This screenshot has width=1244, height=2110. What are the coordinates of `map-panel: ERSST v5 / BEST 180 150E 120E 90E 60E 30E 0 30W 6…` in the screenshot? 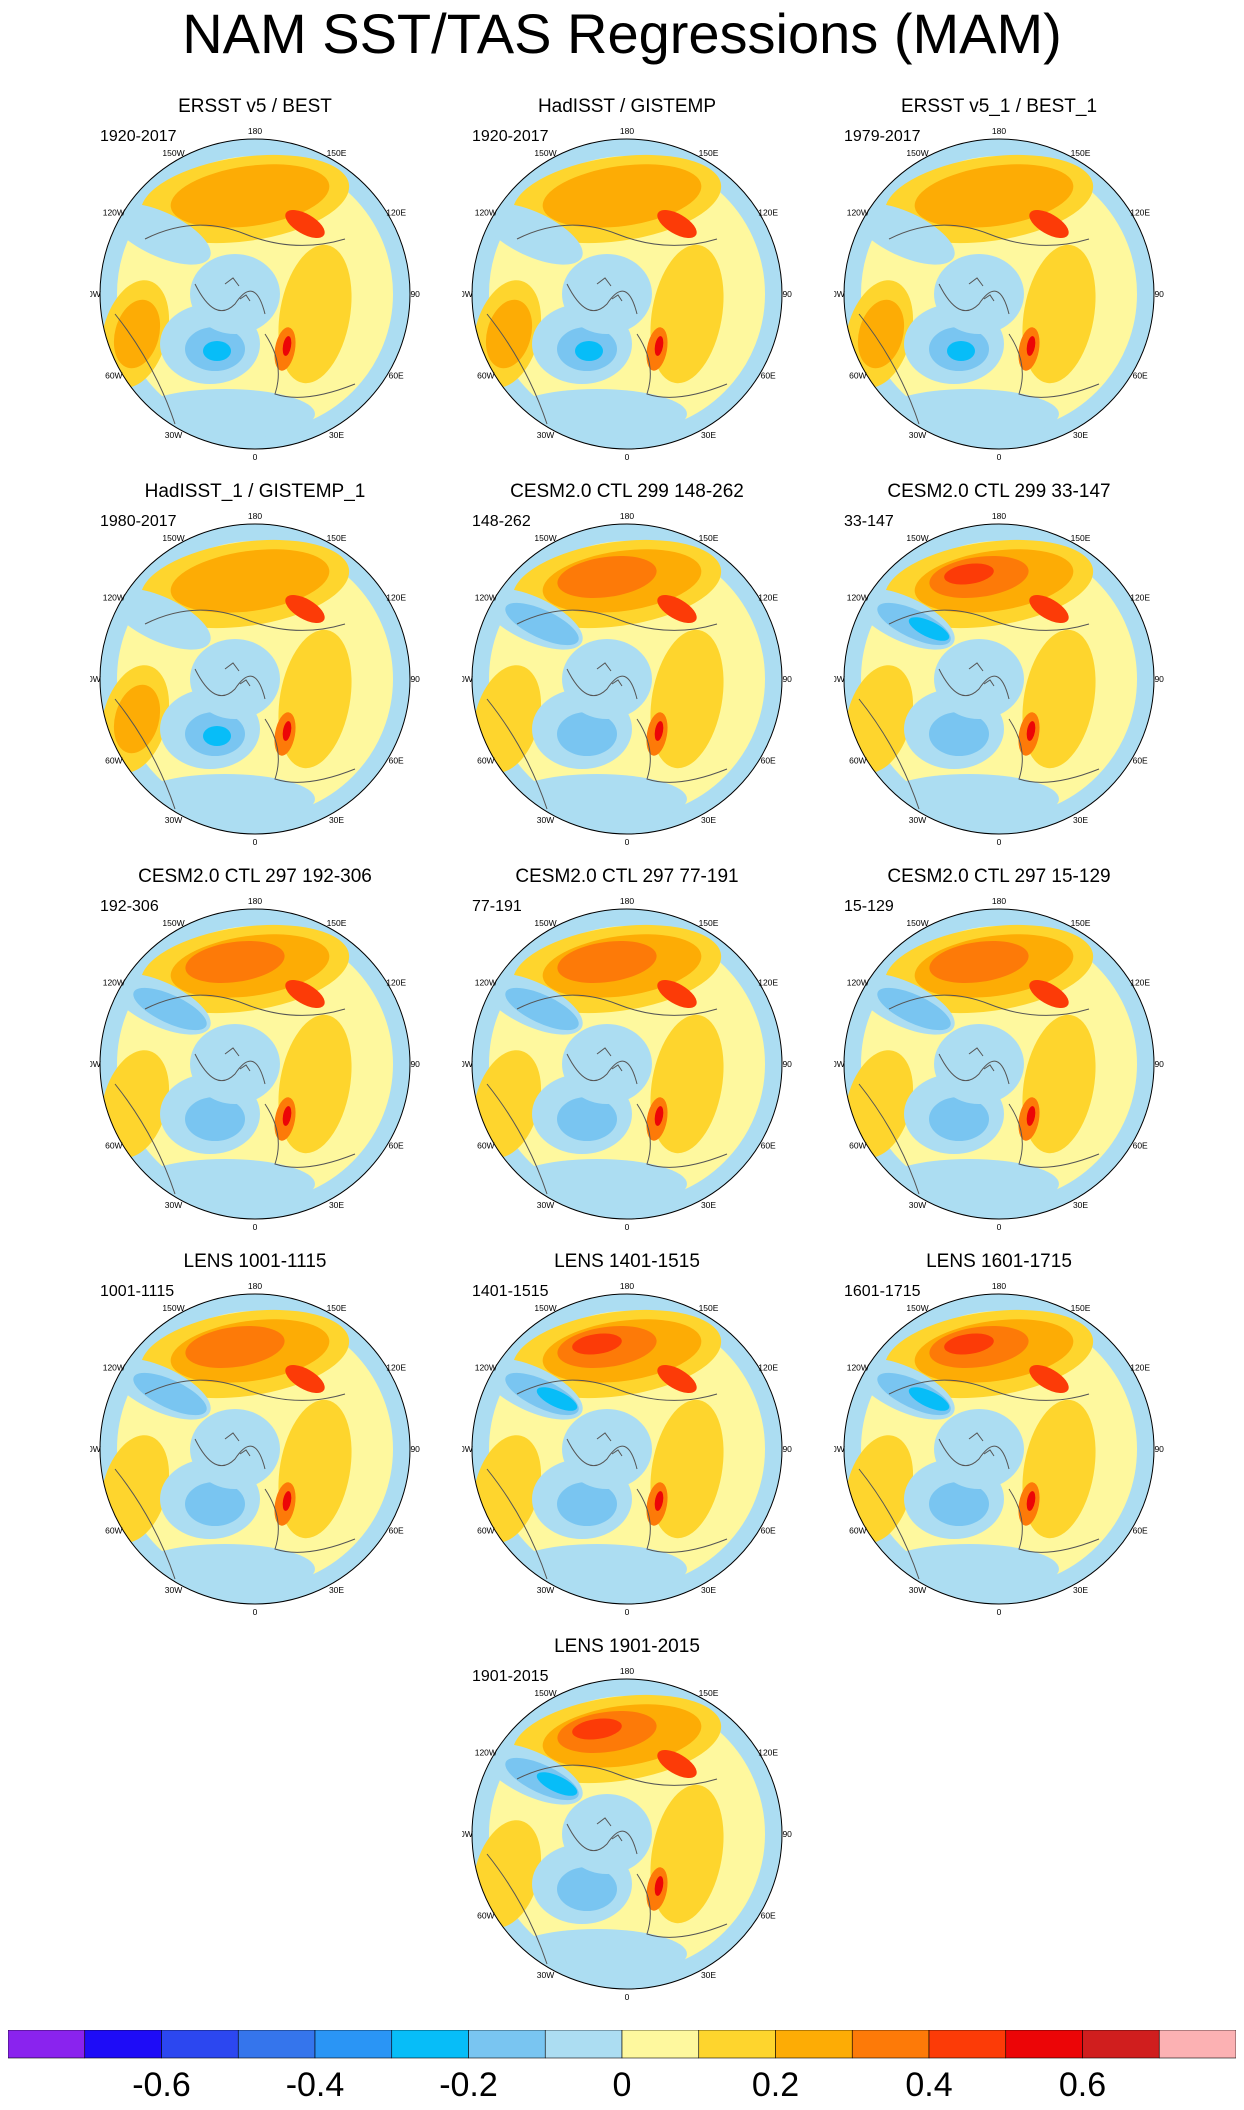 It's located at (255, 286).